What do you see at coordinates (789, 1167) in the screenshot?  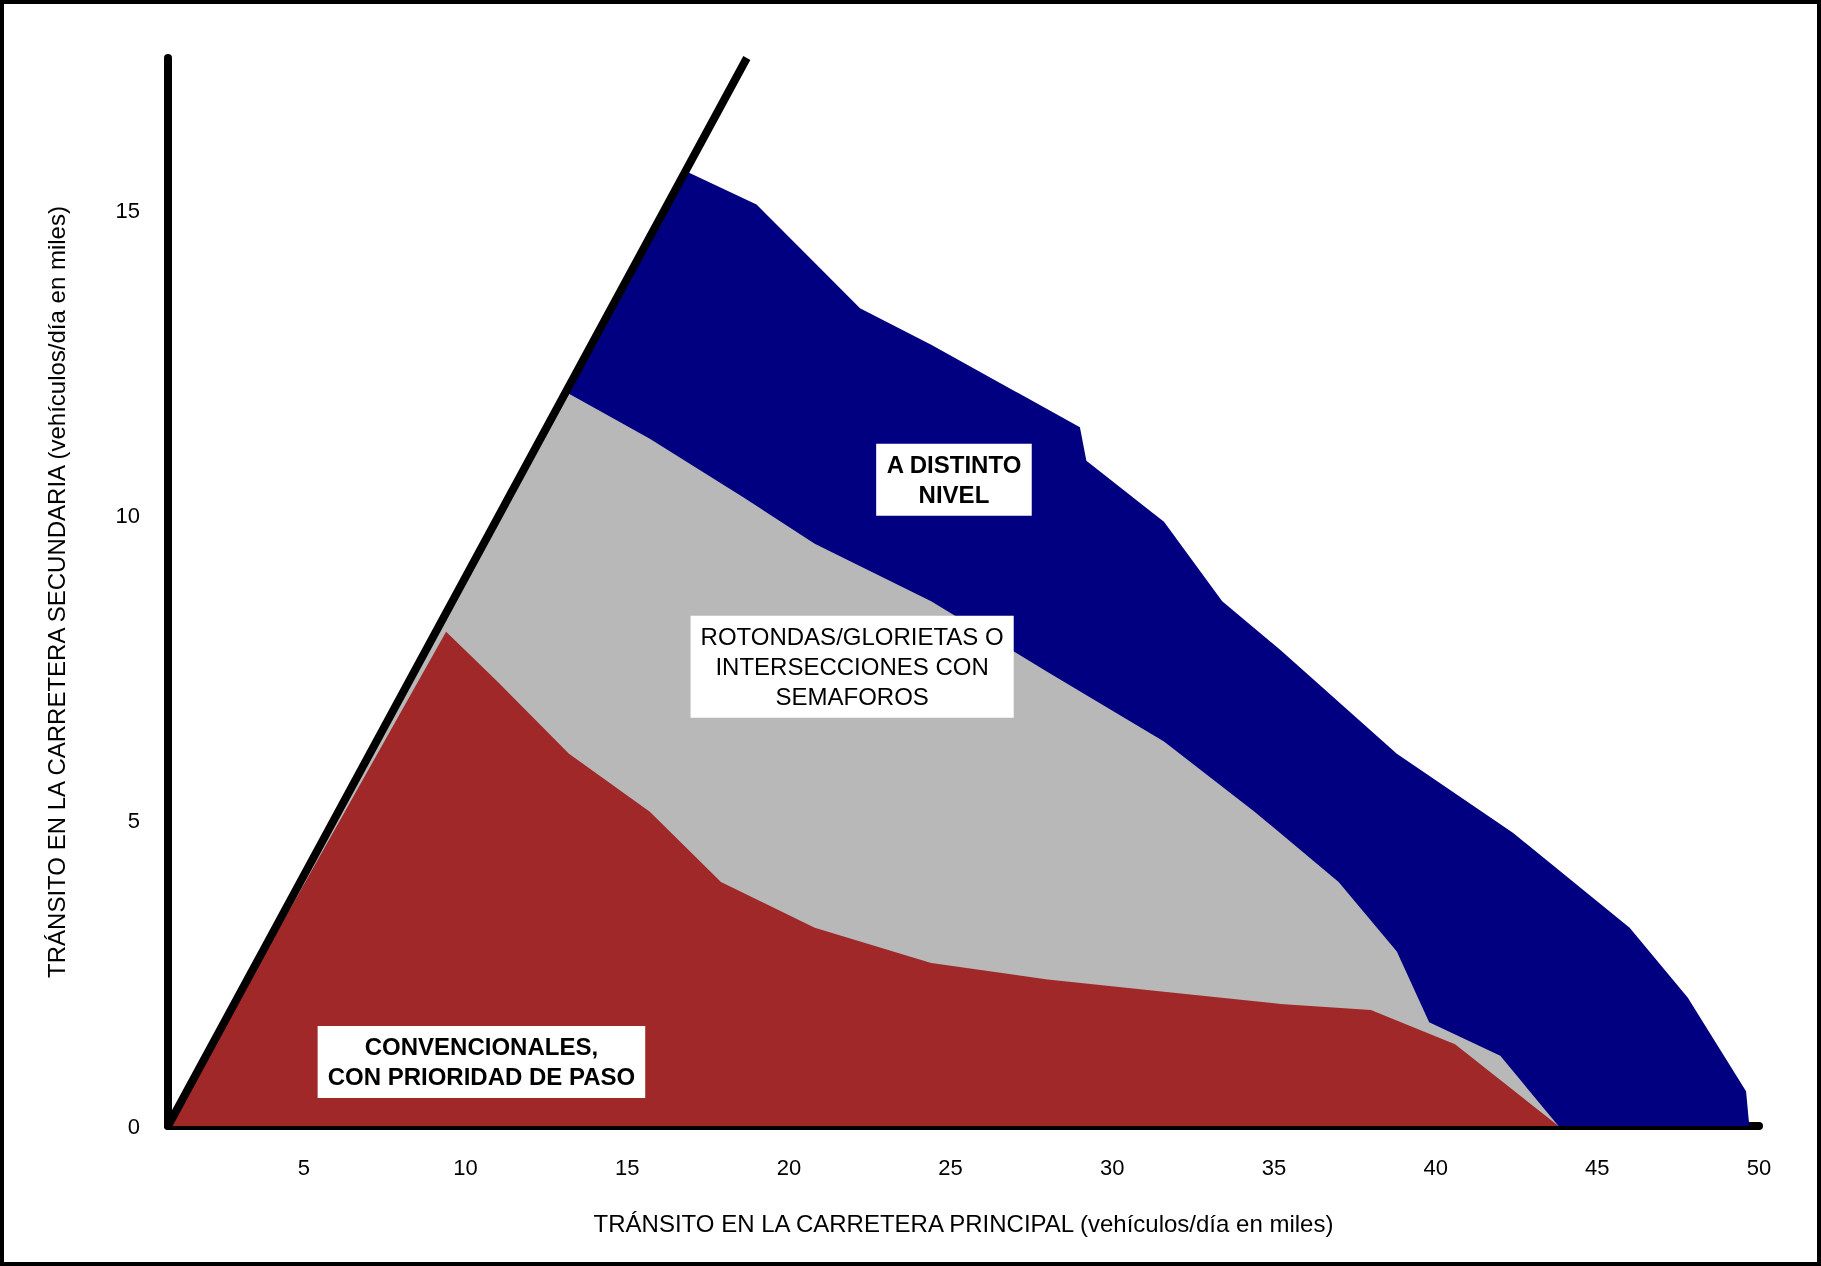 I see `x-tick-label: 20` at bounding box center [789, 1167].